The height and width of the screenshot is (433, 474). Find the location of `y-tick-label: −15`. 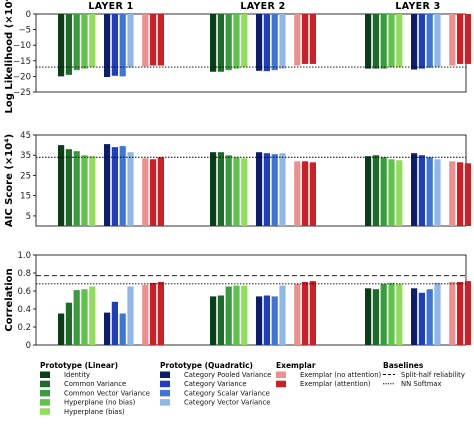

y-tick-label: −15 is located at coordinates (22, 62).